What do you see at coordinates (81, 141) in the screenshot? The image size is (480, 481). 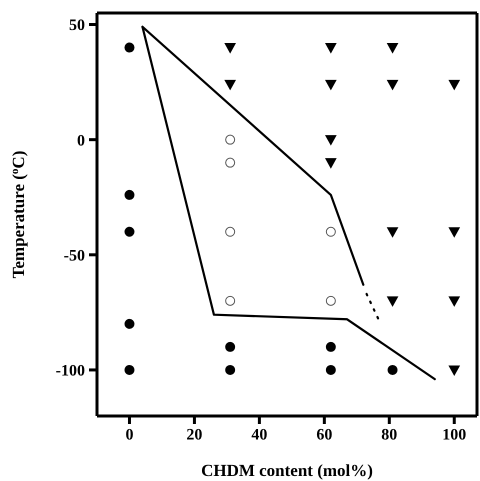 I see `y-tick-label: 0` at bounding box center [81, 141].